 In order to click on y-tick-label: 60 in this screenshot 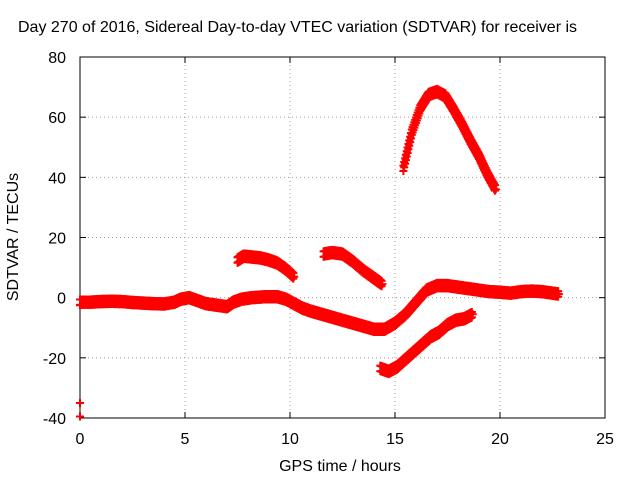, I will do `click(57, 118)`.